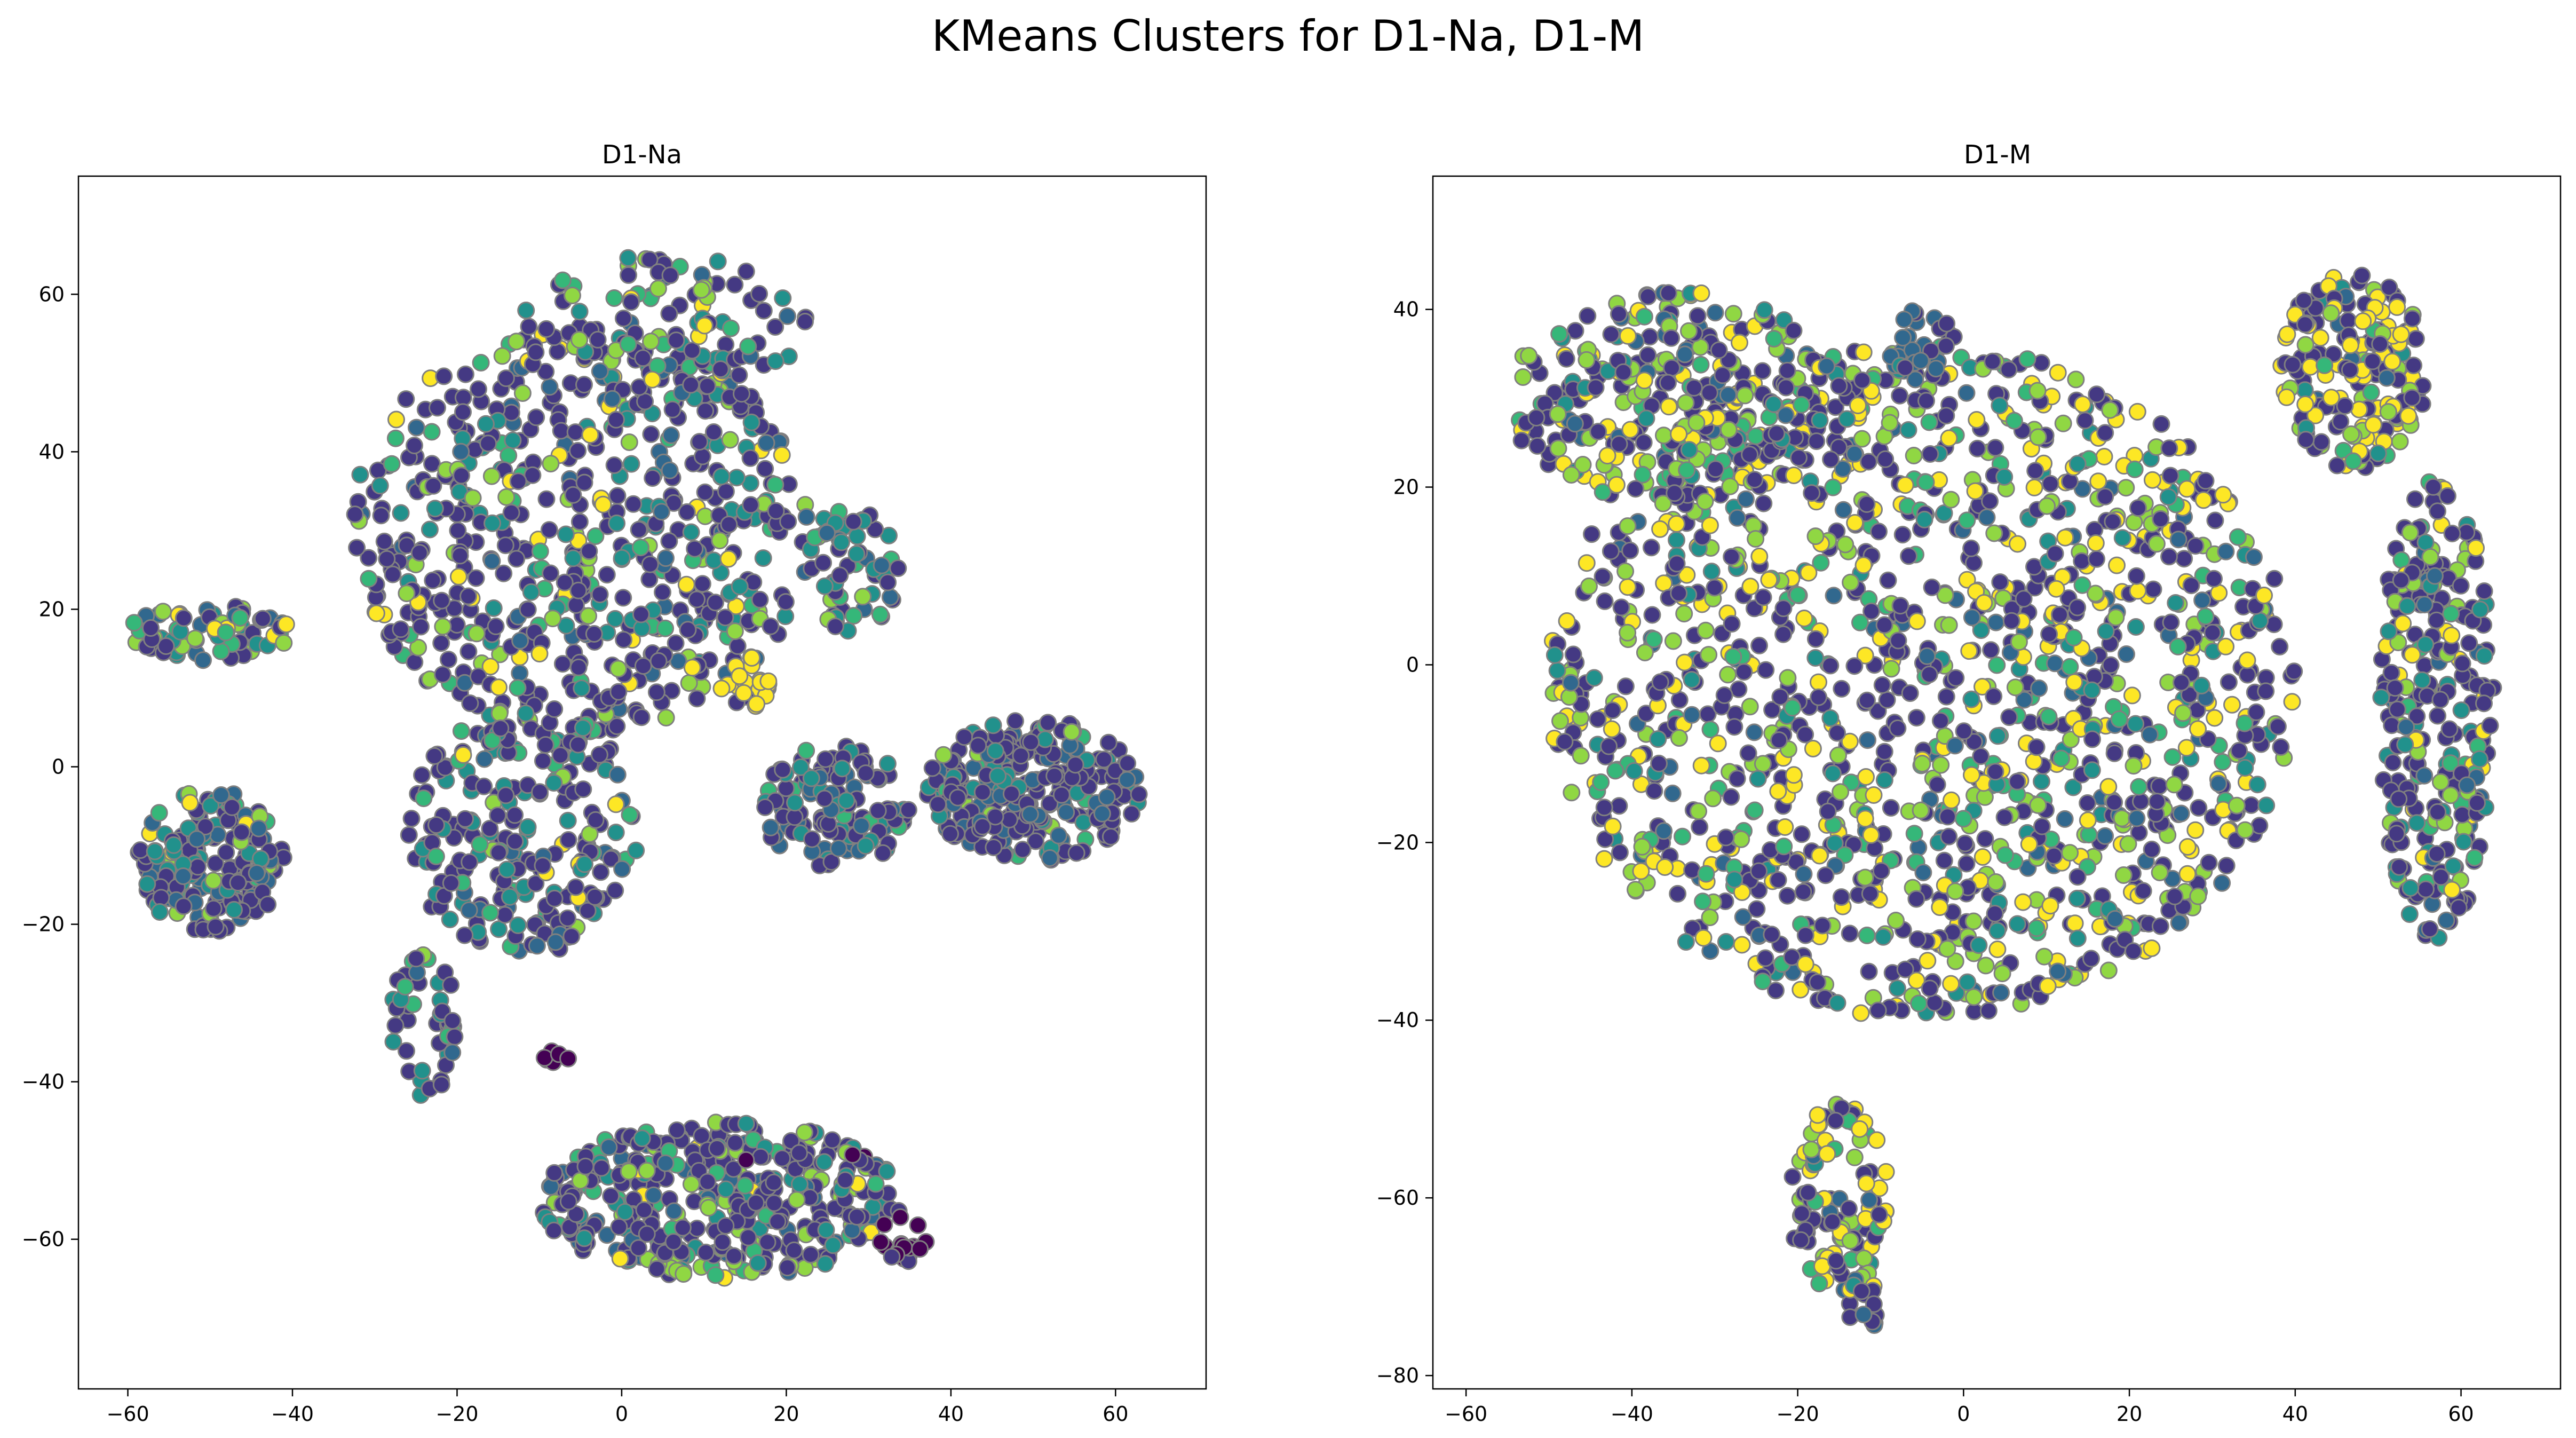 This screenshot has width=2576, height=1438. I want to click on x-tick-label: −40, so click(292, 1414).